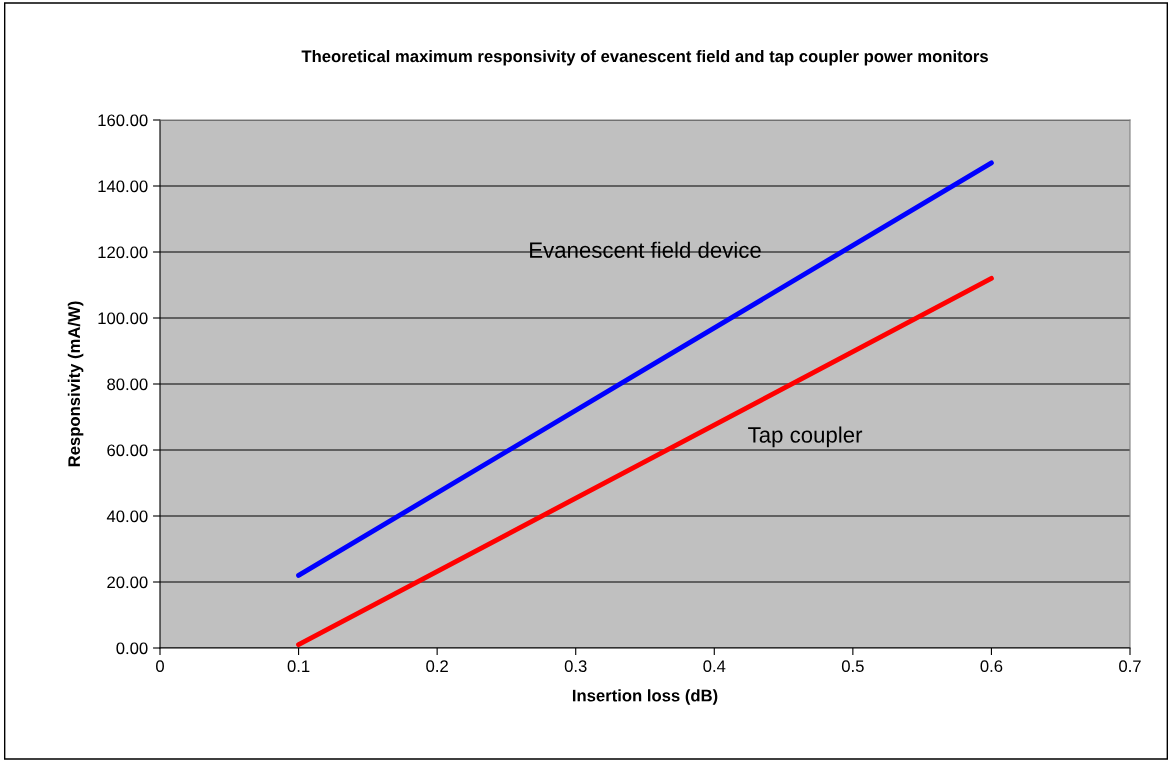  What do you see at coordinates (127, 384) in the screenshot?
I see `y-tick-label: 80.00` at bounding box center [127, 384].